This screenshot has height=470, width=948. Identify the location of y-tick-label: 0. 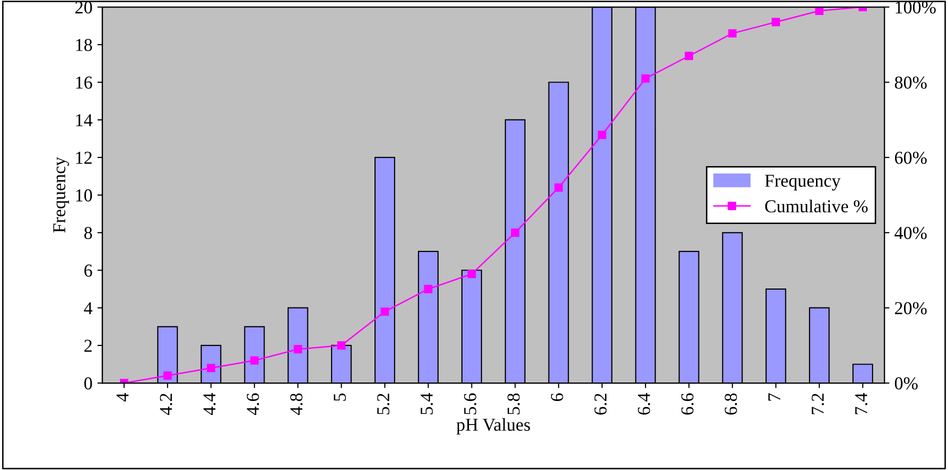
(88, 383).